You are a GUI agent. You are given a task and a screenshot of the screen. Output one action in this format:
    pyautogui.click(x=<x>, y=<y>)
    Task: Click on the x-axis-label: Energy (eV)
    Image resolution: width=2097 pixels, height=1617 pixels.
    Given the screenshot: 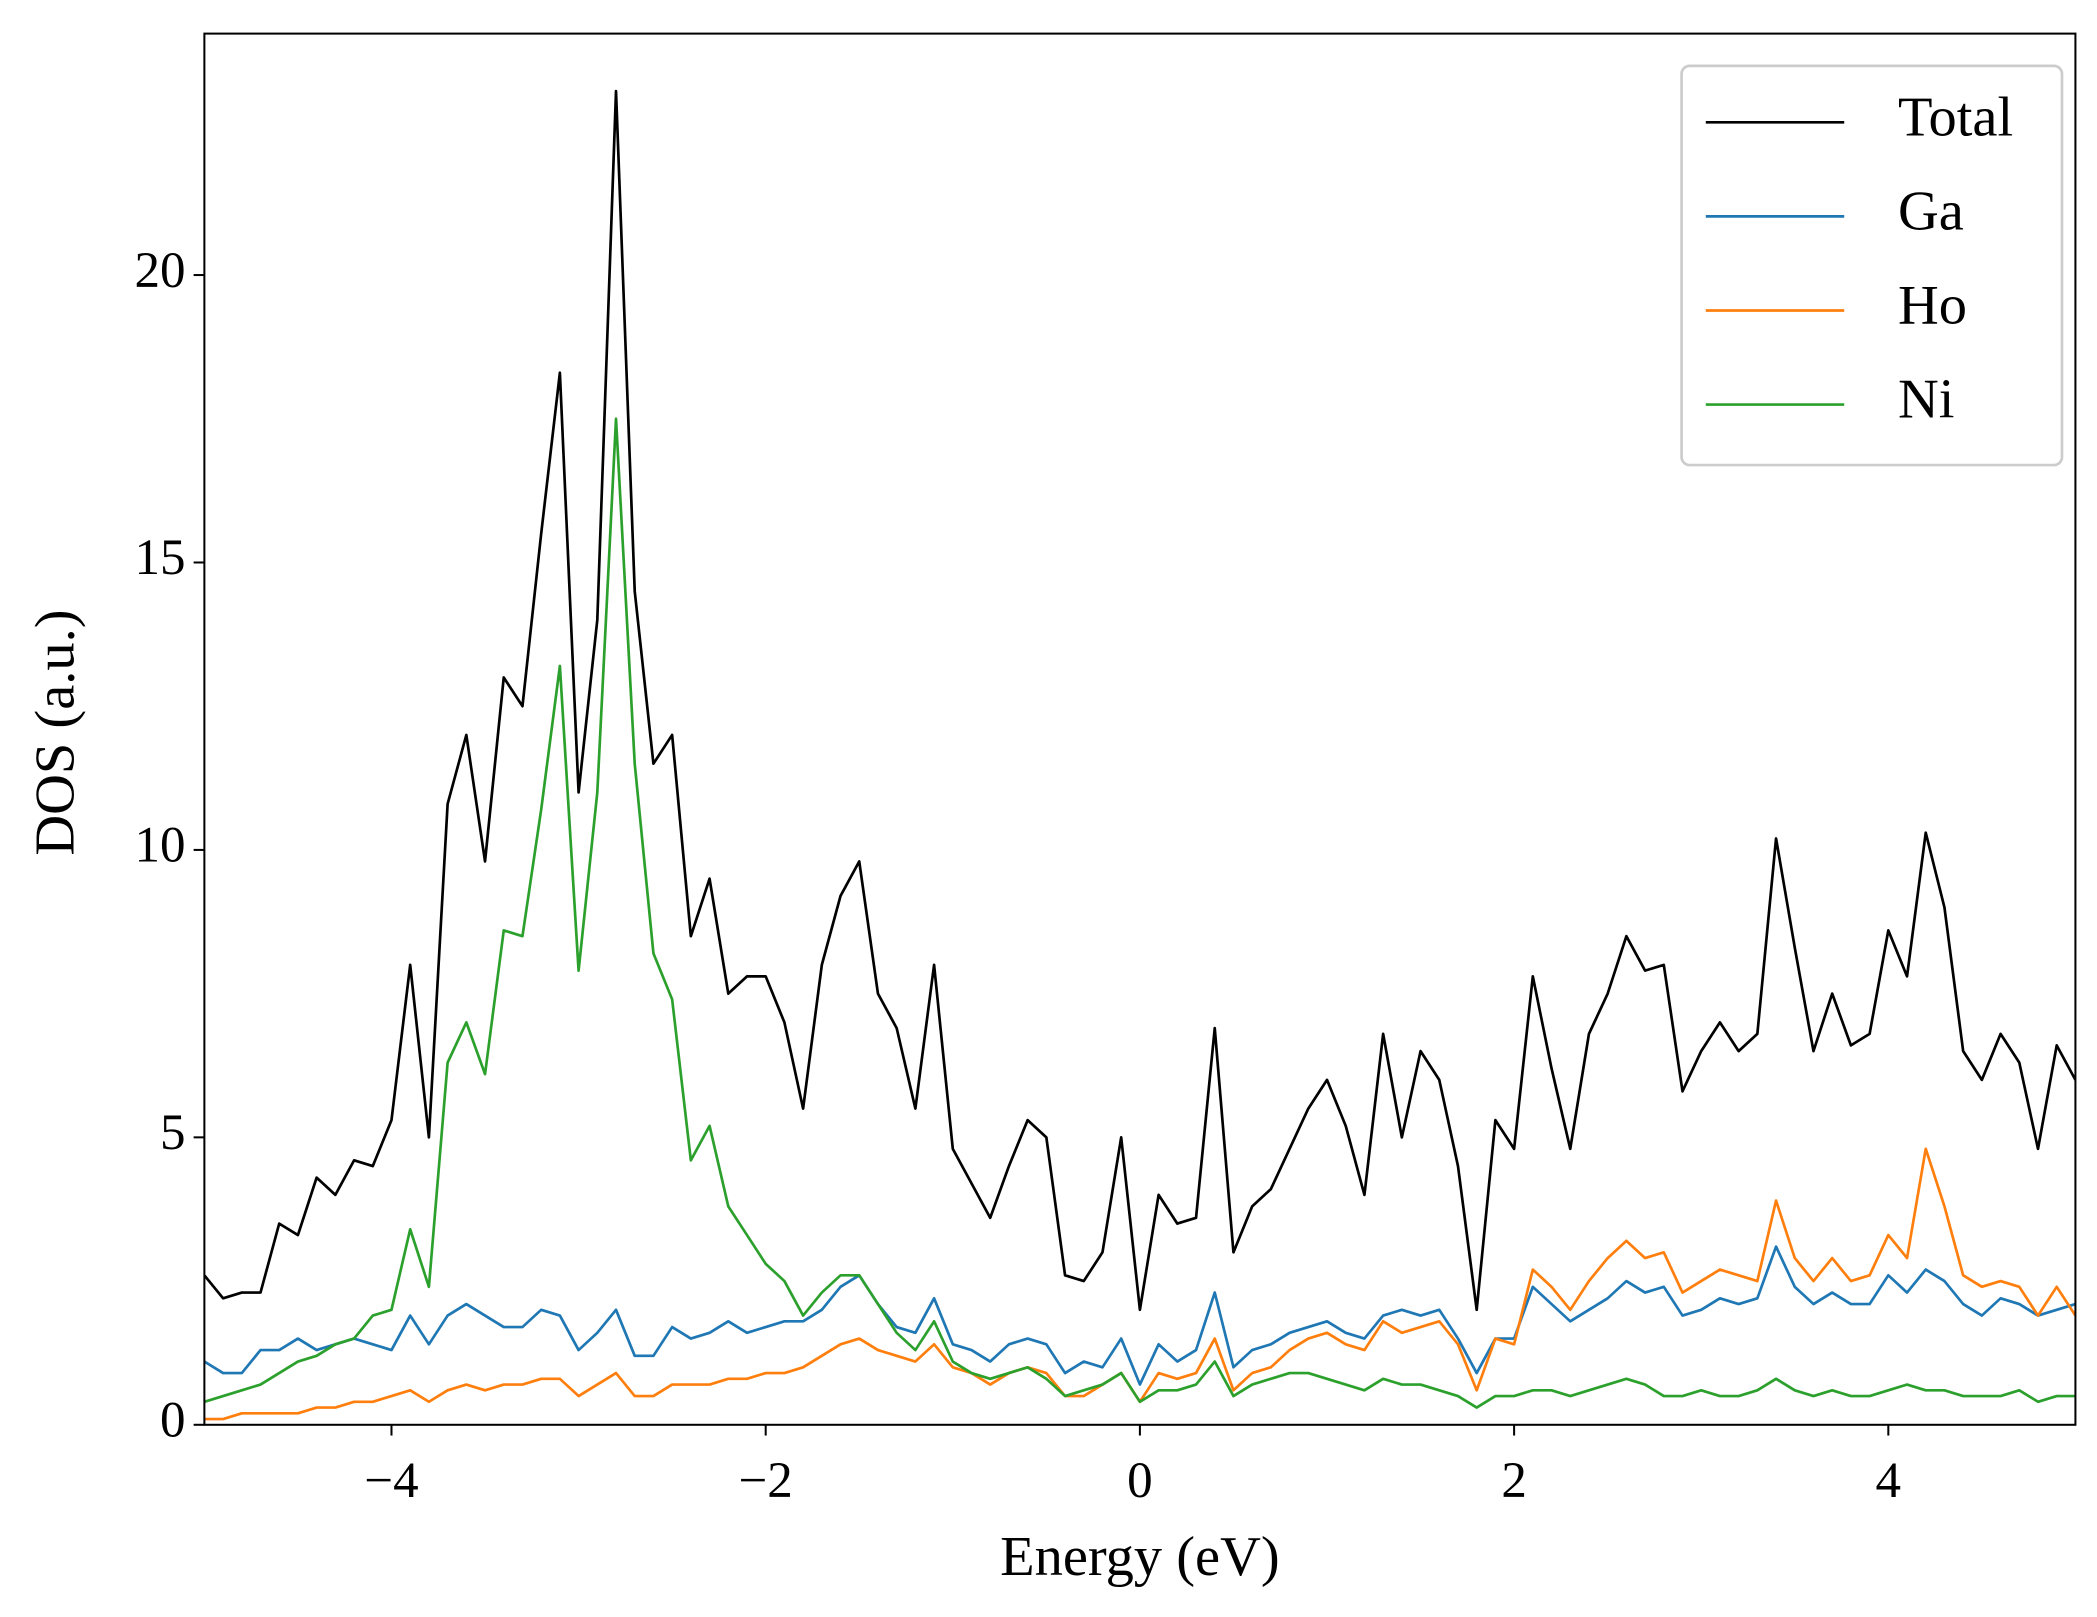 What is the action you would take?
    pyautogui.click(x=1139, y=1557)
    